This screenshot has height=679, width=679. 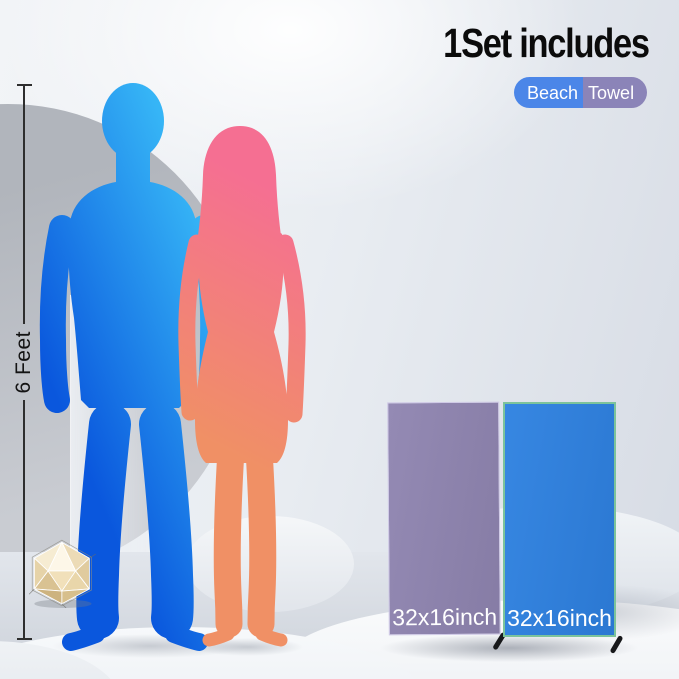 What do you see at coordinates (563, 528) in the screenshot?
I see `towel-blue: 32x16inch` at bounding box center [563, 528].